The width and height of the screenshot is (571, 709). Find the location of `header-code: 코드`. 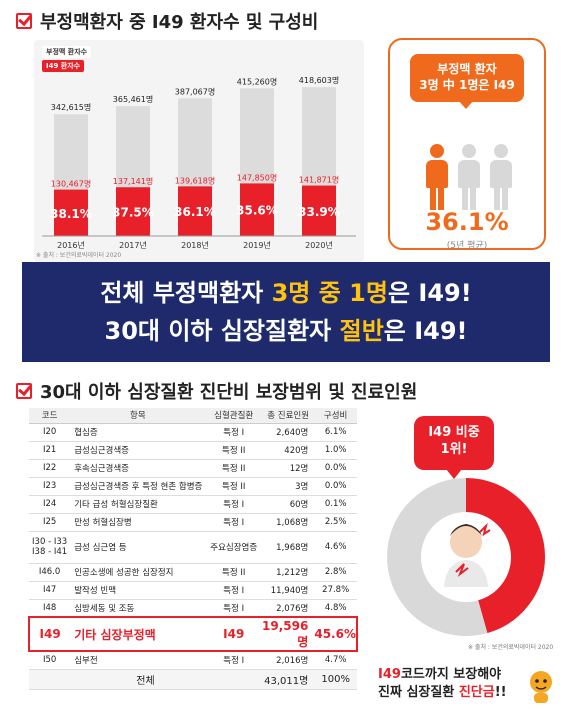

header-code: 코드 is located at coordinates (50, 416).